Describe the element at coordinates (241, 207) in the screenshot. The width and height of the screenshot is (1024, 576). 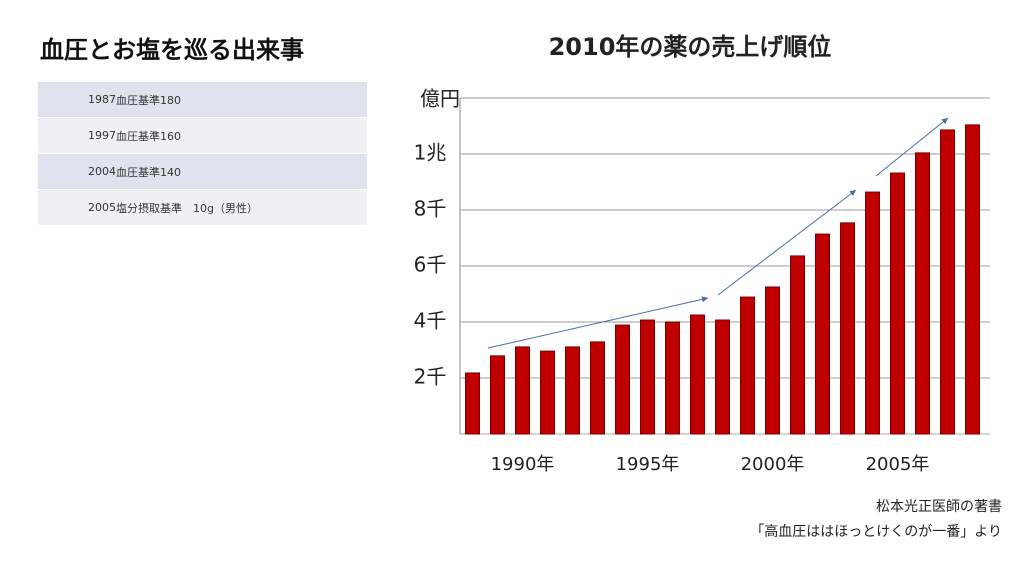
I see `event-cell: 塩分摂取基準 10g（男性）` at that location.